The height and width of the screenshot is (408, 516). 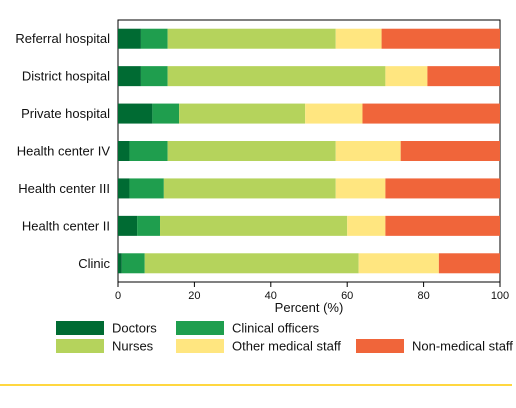 I want to click on bar-district-hospital-non-medical-staff, so click(x=463, y=76).